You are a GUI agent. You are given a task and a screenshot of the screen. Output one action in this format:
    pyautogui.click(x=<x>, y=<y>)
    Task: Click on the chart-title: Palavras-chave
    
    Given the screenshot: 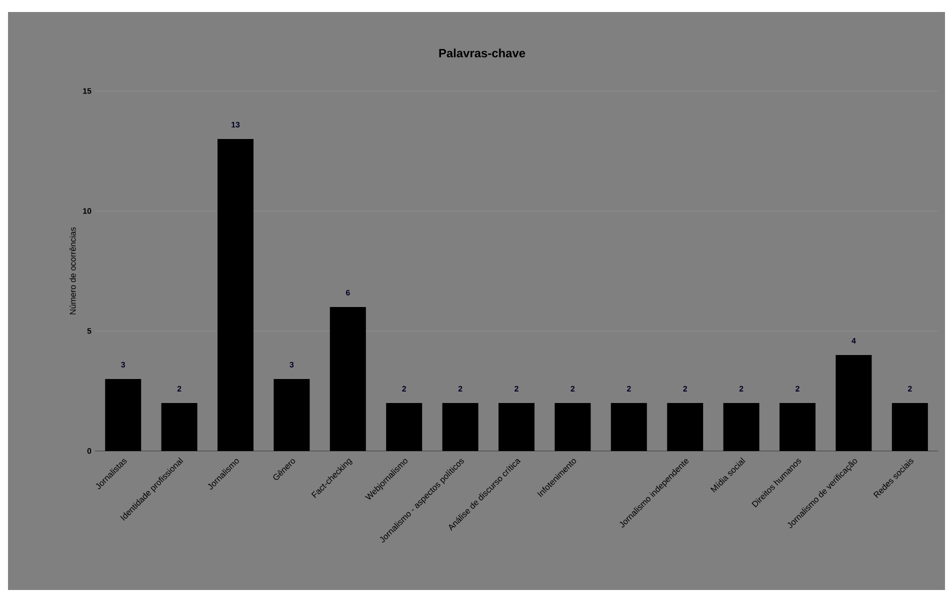 What is the action you would take?
    pyautogui.click(x=482, y=53)
    